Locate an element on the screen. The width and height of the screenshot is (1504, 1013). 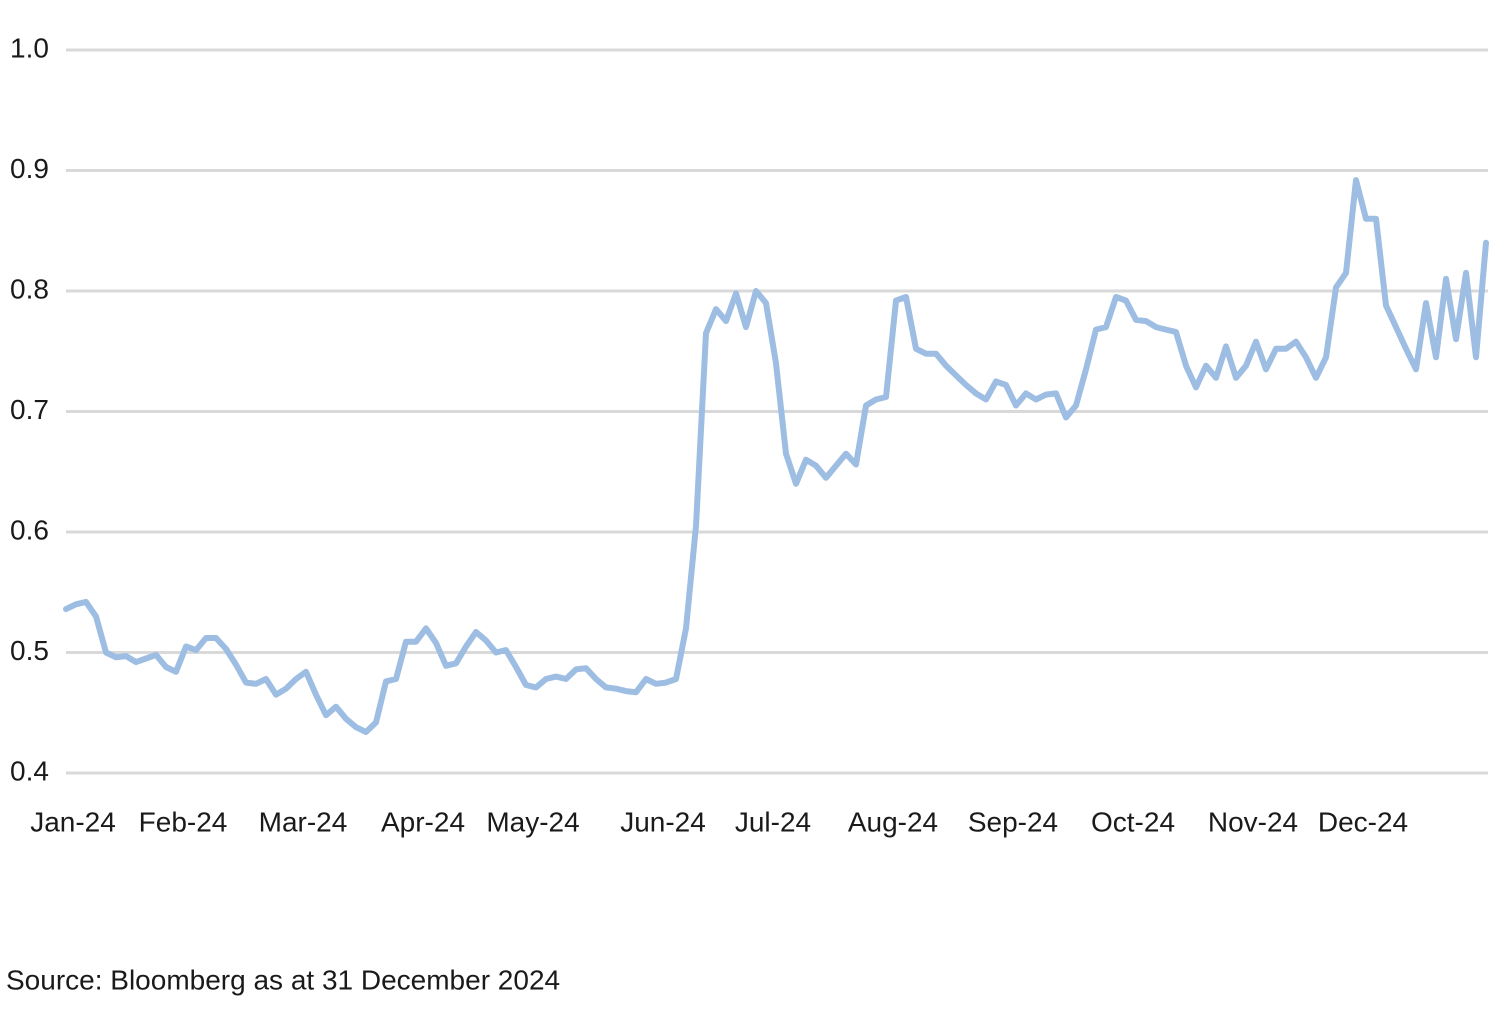
x-tick-label: Feb-24 is located at coordinates (183, 821).